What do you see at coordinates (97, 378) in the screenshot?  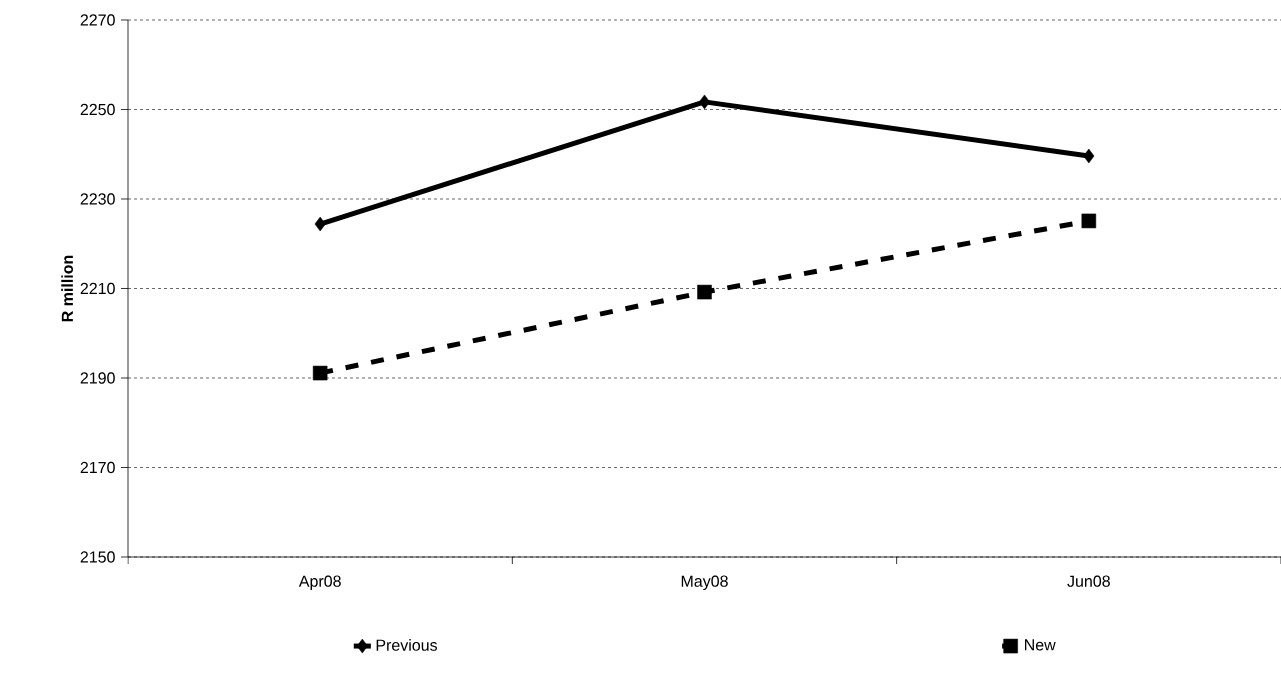 I see `y-tick-label: 2190` at bounding box center [97, 378].